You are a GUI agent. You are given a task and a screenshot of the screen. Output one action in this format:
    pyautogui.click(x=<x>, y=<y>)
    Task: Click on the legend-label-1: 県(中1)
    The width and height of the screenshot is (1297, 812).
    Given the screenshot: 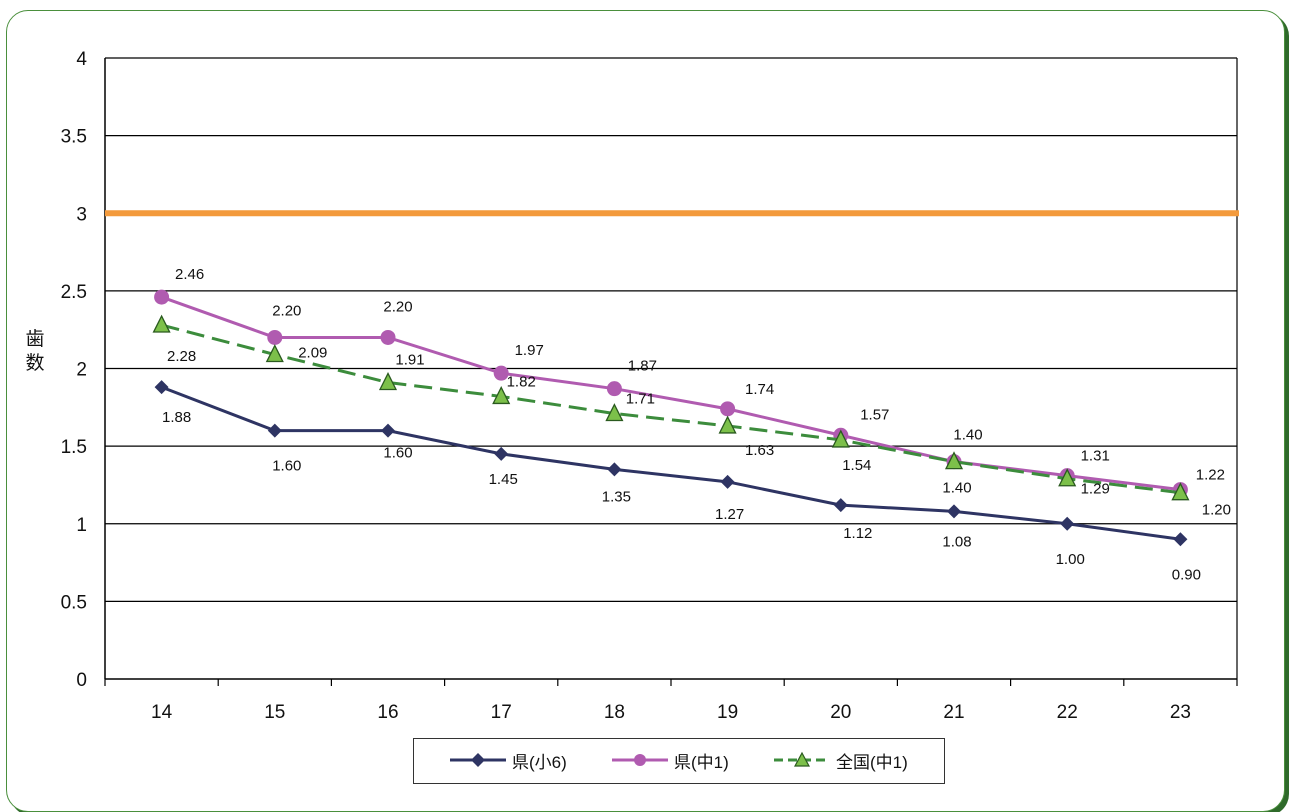 What is the action you would take?
    pyautogui.click(x=701, y=762)
    